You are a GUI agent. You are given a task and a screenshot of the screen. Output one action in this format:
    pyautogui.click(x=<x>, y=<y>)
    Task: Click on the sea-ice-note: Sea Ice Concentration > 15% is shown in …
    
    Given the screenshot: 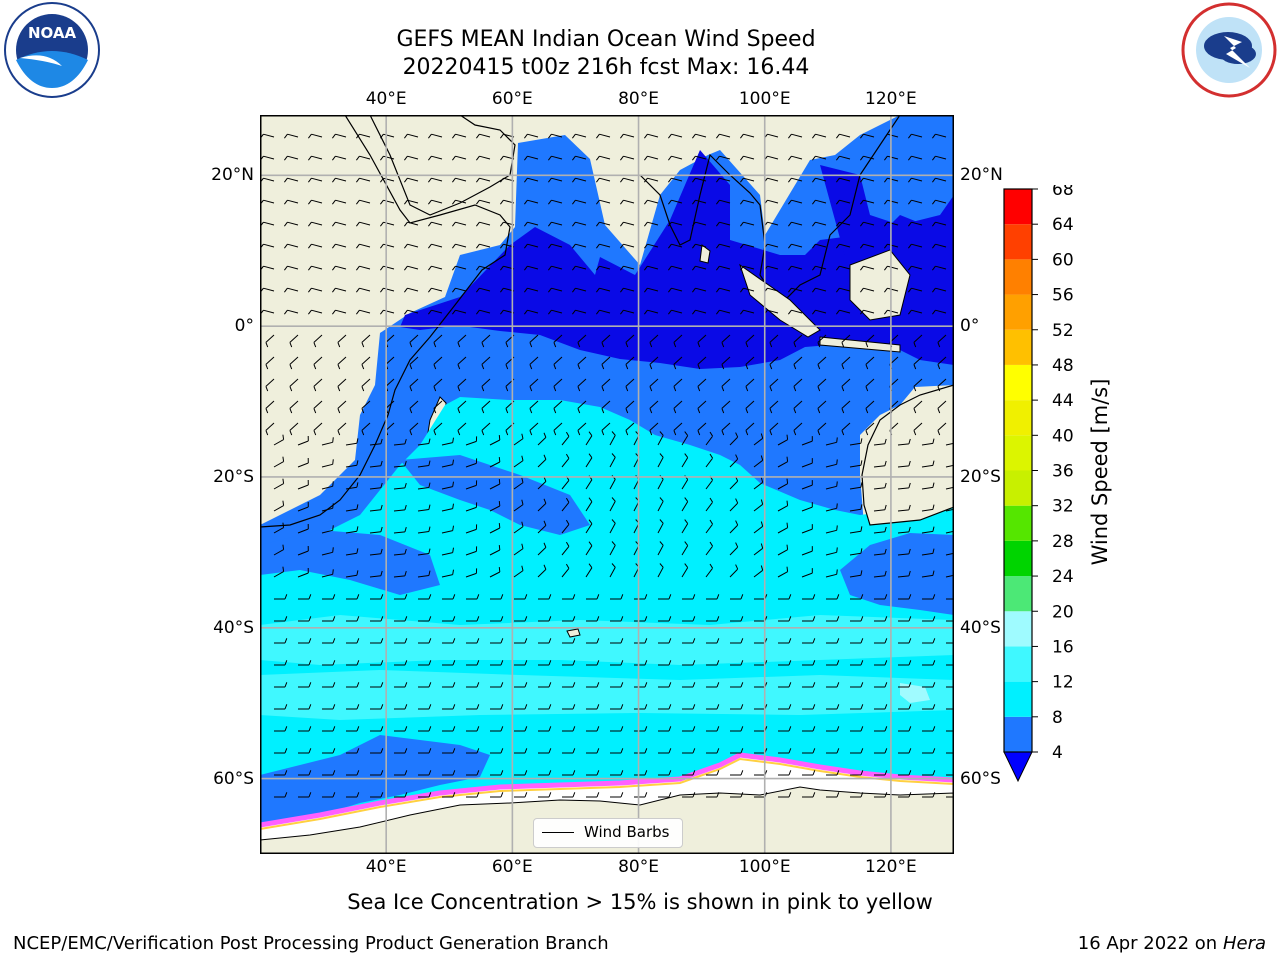 What is the action you would take?
    pyautogui.click(x=640, y=902)
    